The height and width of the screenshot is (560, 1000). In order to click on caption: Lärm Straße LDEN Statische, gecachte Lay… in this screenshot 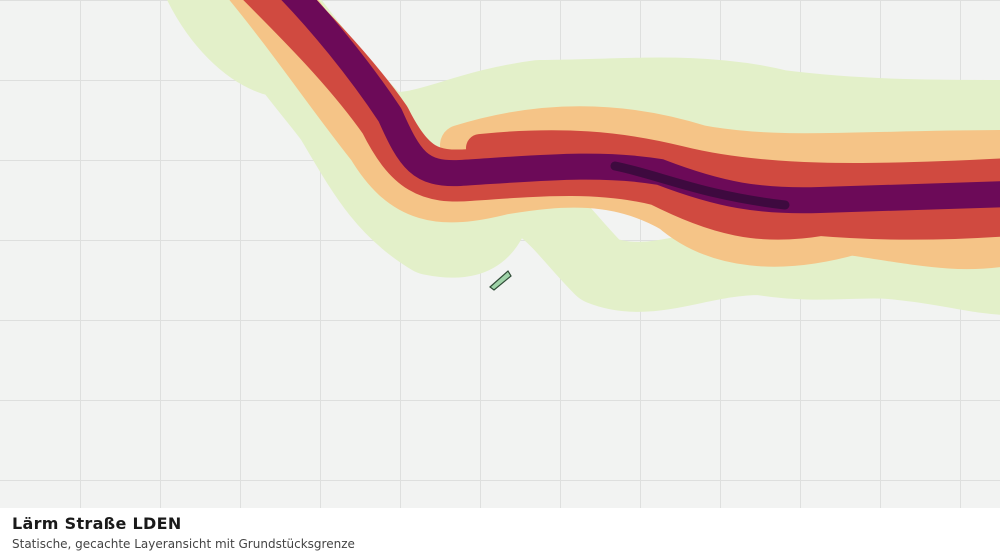, I will do `click(500, 534)`.